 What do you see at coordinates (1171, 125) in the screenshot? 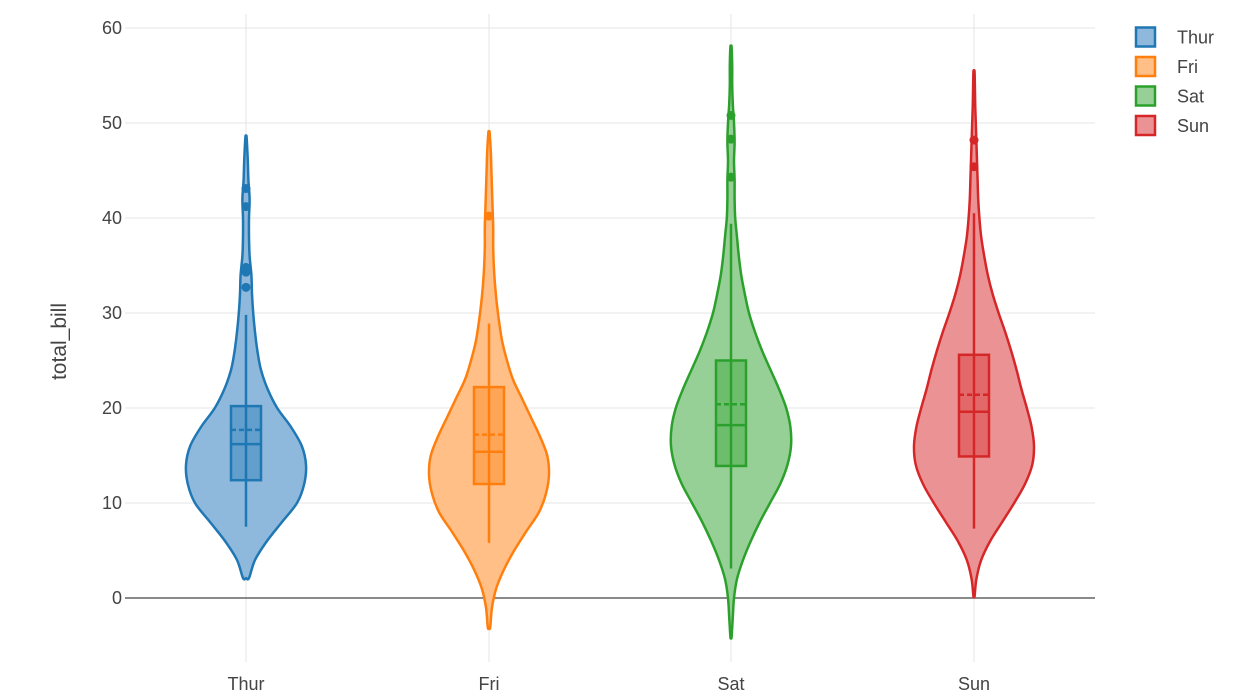
I see `legend-item-sun: Sun` at bounding box center [1171, 125].